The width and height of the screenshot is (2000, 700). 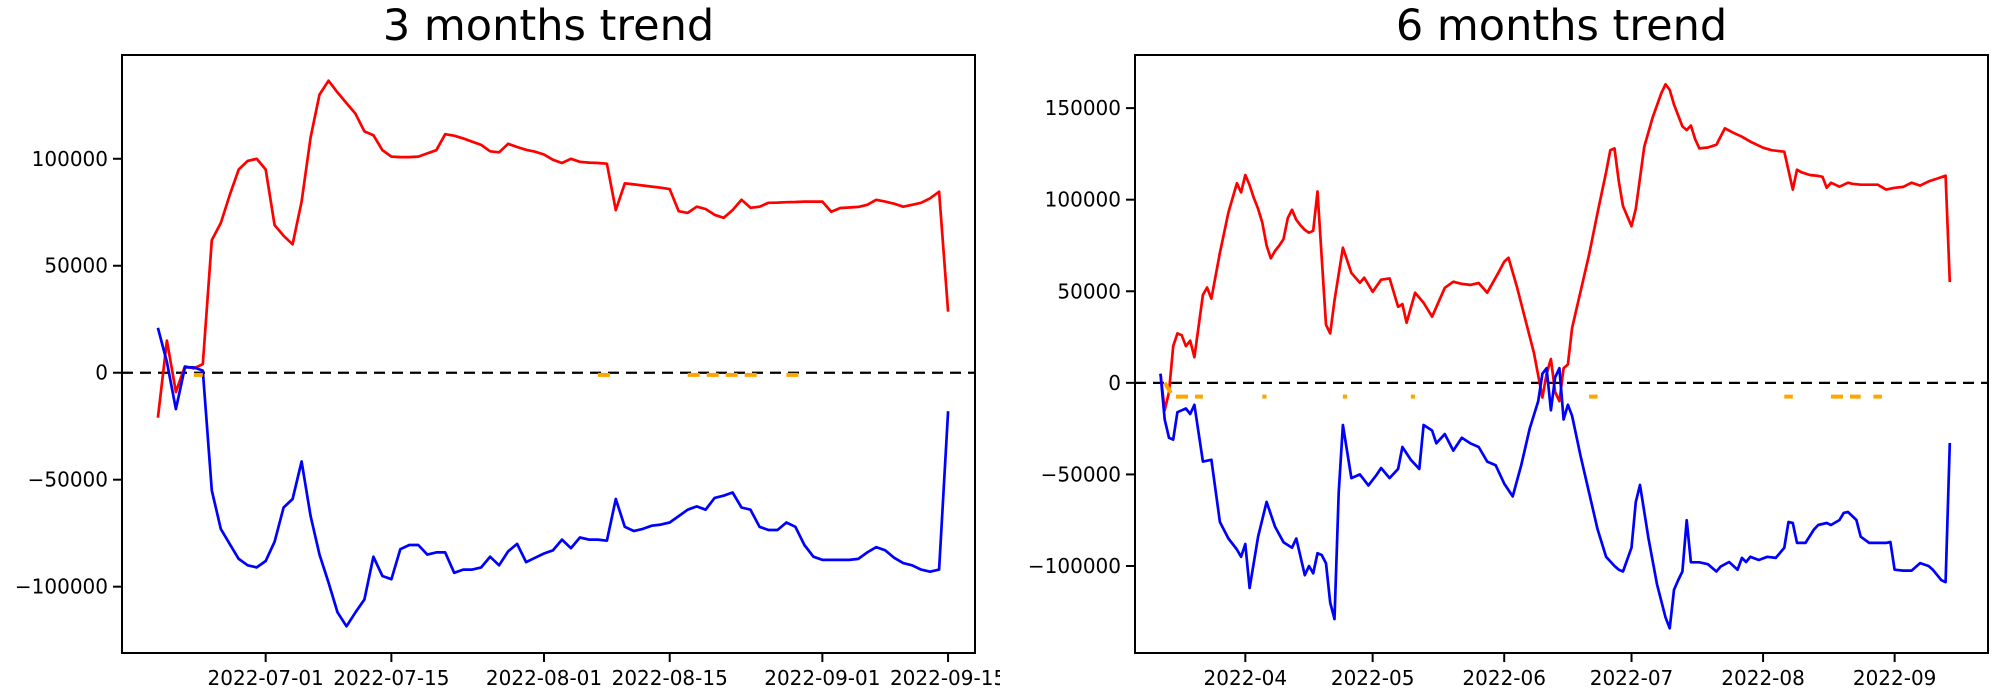 What do you see at coordinates (1083, 108) in the screenshot?
I see `y-tick-label: 150000` at bounding box center [1083, 108].